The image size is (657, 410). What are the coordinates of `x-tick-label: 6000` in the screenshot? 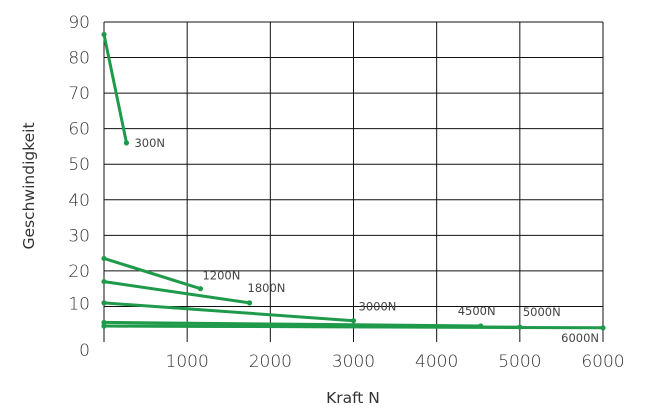 It's located at (602, 362).